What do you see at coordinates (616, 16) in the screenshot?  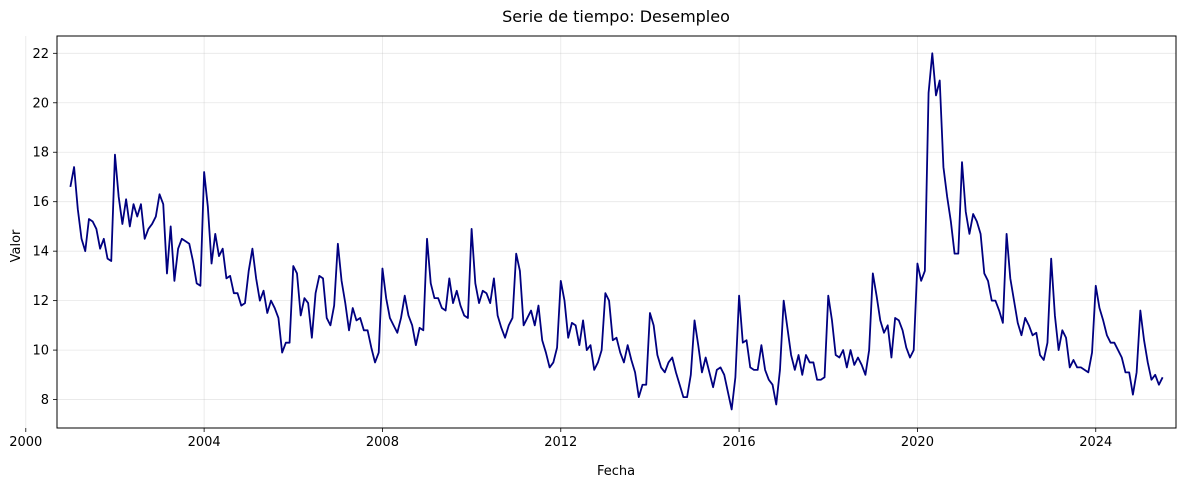 I see `chart-title: Serie de tiempo: Desempleo` at bounding box center [616, 16].